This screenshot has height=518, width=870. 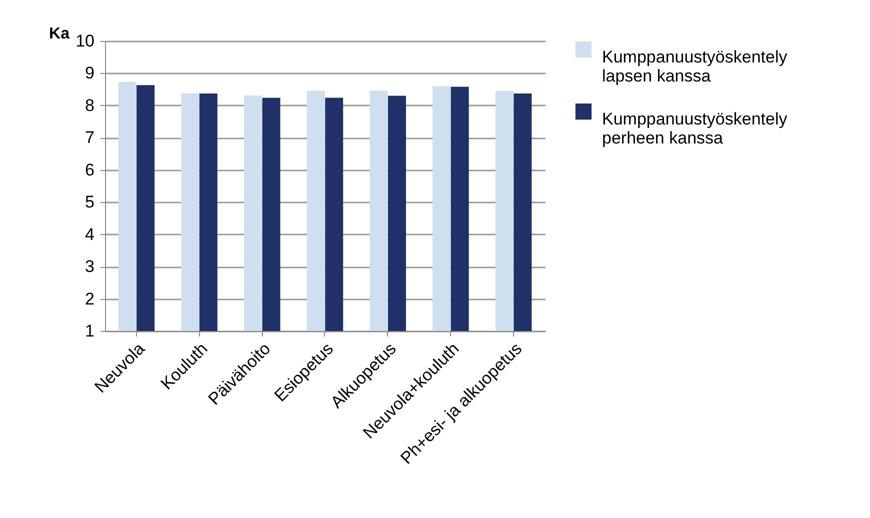 I want to click on y-tick-label: 1, so click(x=89, y=331).